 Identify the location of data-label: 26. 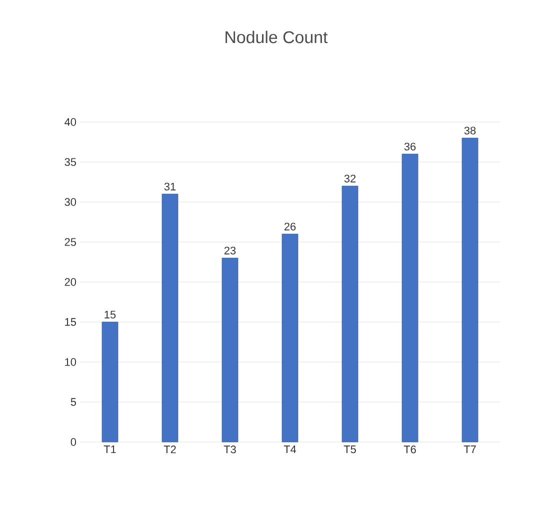
(290, 226).